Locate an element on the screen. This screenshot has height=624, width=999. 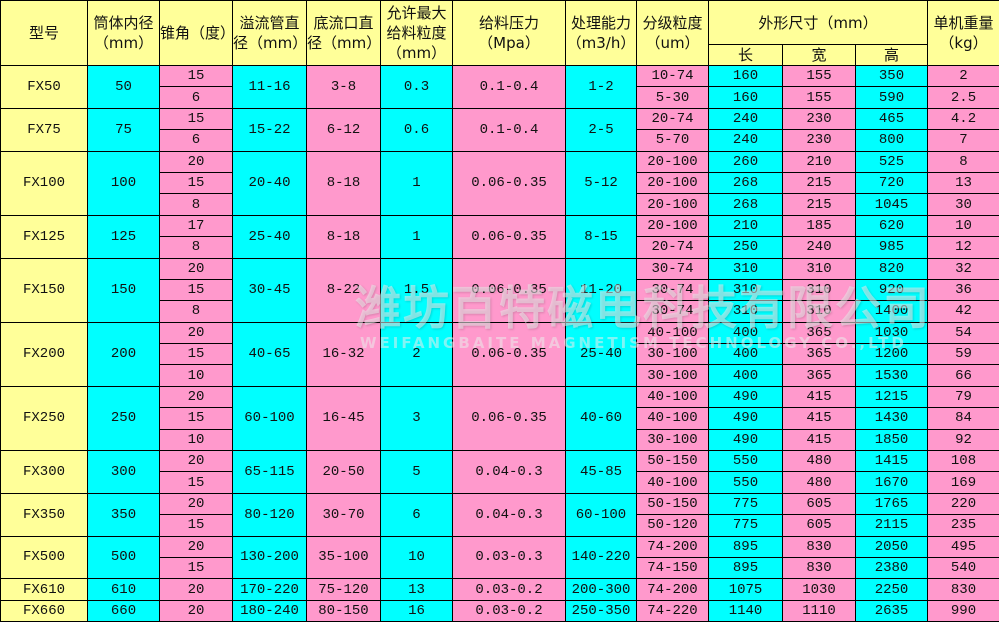
table-row: 15 40-100 490 415 1430 84 is located at coordinates (500, 418).